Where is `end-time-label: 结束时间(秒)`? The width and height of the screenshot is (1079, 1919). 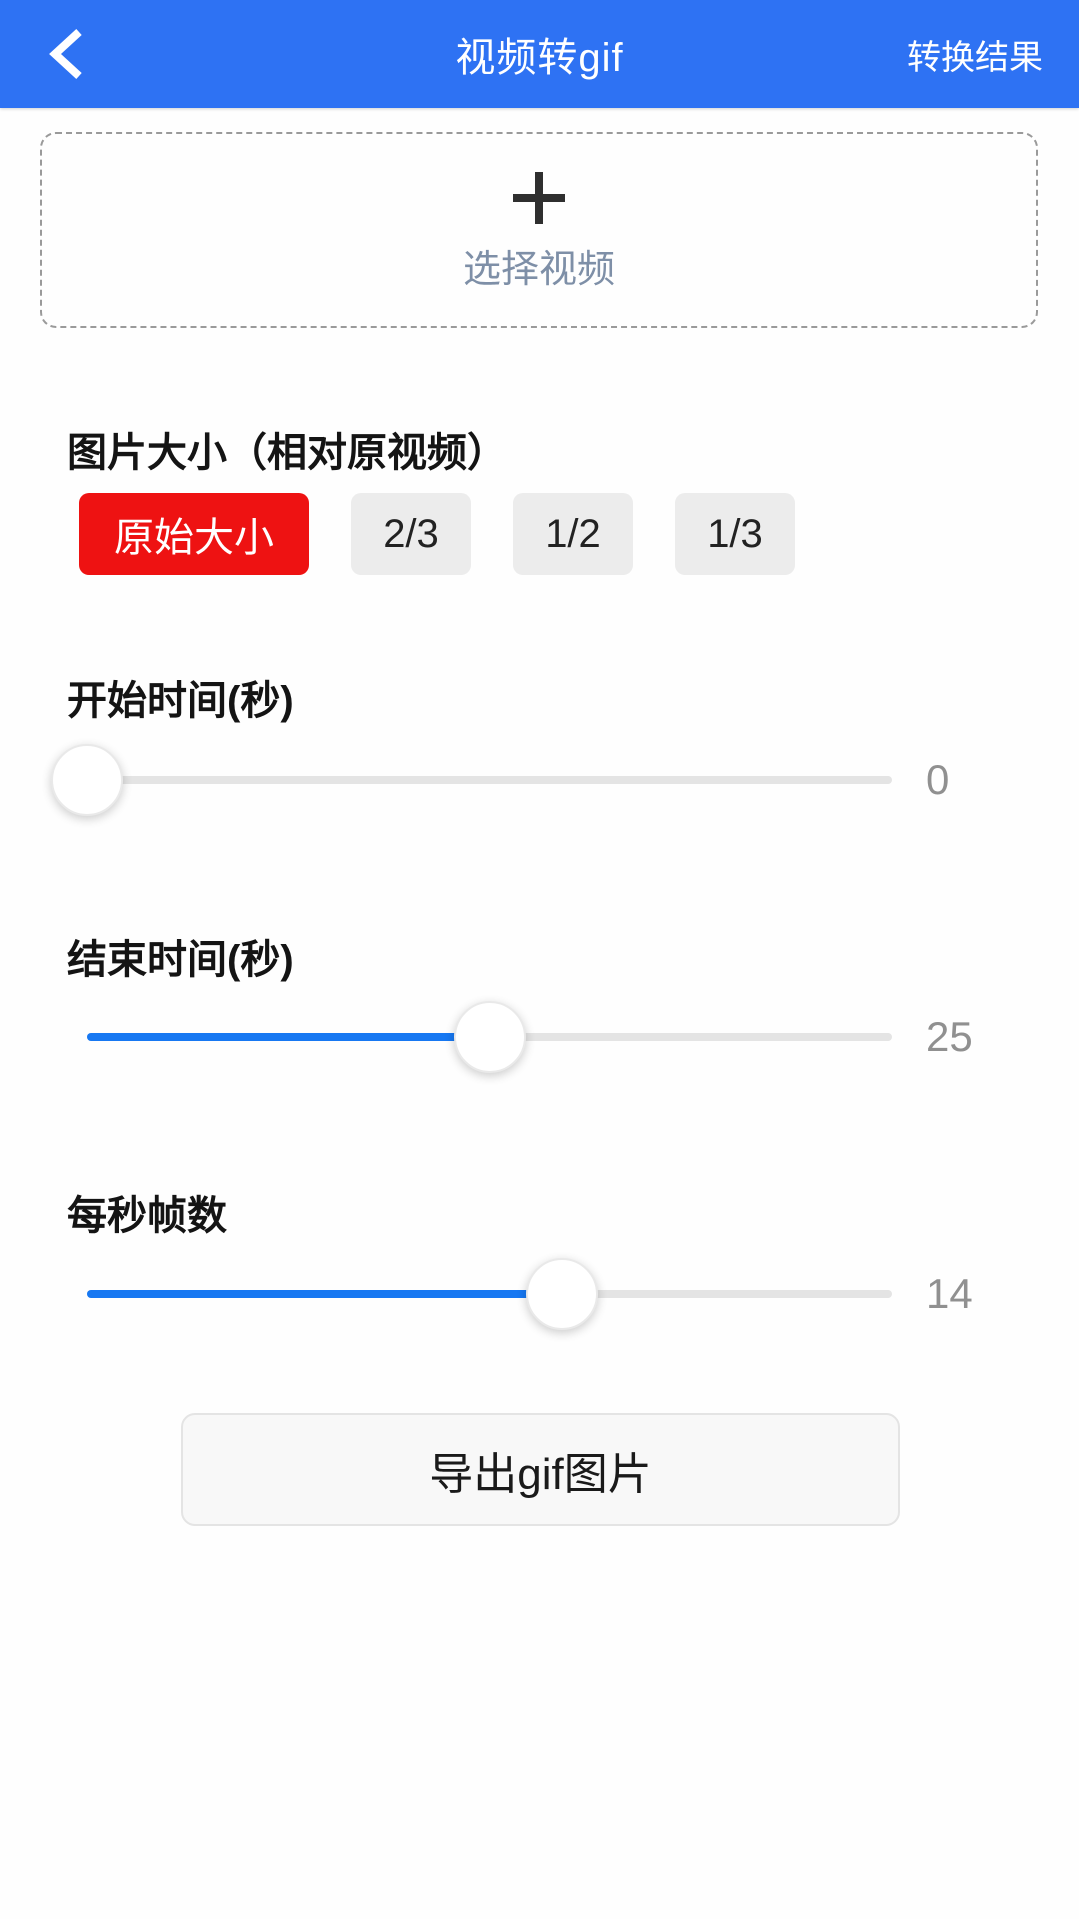
end-time-label: 结束时间(秒) is located at coordinates (180, 960).